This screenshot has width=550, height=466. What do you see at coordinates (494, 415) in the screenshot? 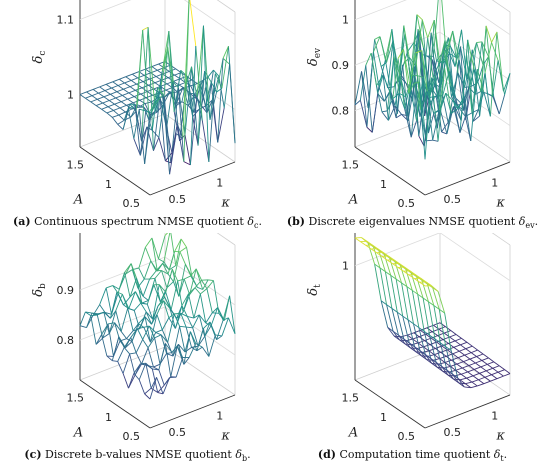
I see `x-tick-label: 1` at bounding box center [494, 415].